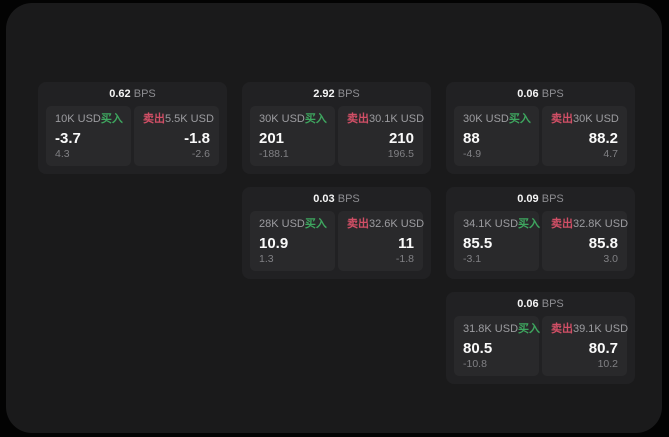  What do you see at coordinates (496, 136) in the screenshot?
I see `buy-price-tile: 30K USD 买入 88 -4.9` at bounding box center [496, 136].